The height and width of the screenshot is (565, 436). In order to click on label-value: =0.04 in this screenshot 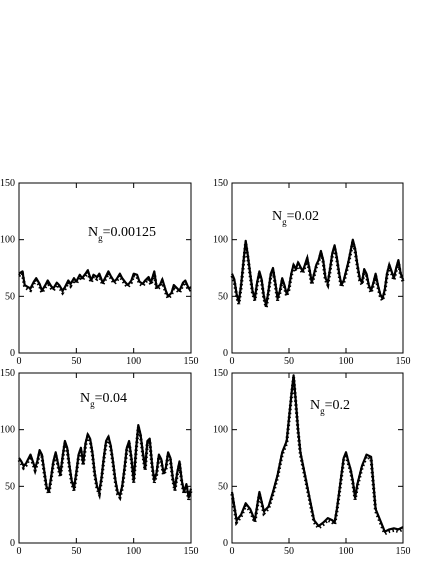, I will do `click(111, 398)`.